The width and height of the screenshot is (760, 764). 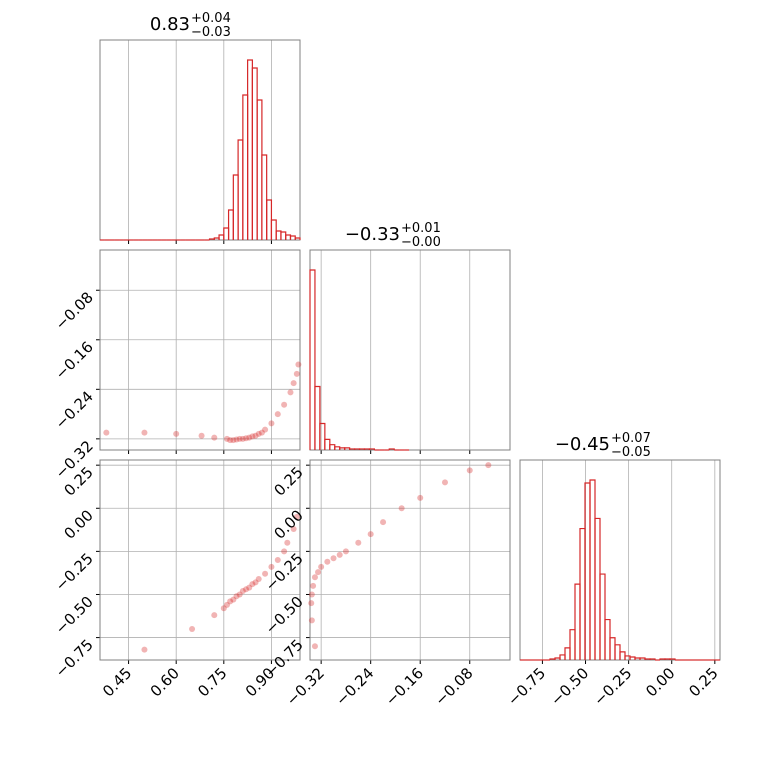 I want to click on x-tick-label: 0.60, so click(x=165, y=682).